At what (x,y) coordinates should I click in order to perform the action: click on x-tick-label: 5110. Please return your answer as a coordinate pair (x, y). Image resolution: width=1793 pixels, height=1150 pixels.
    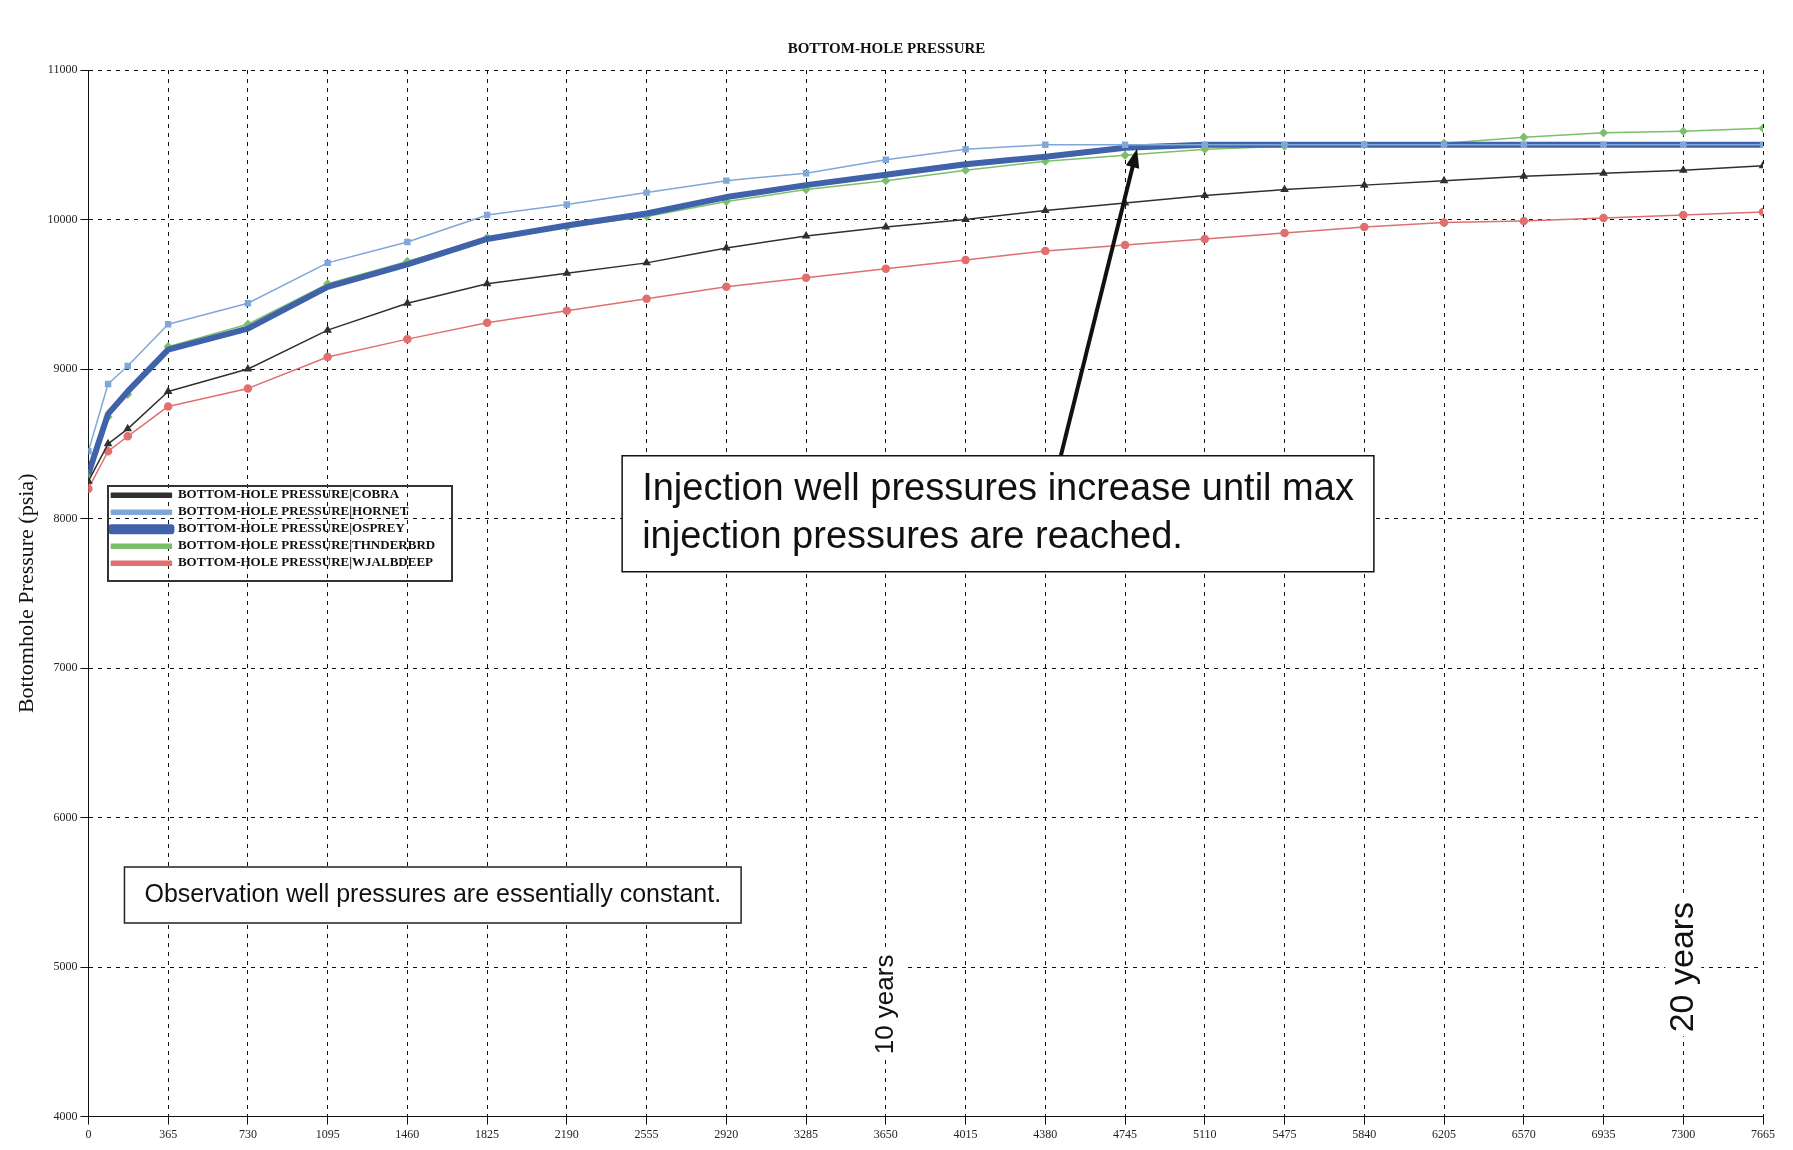
    Looking at the image, I should click on (1205, 1133).